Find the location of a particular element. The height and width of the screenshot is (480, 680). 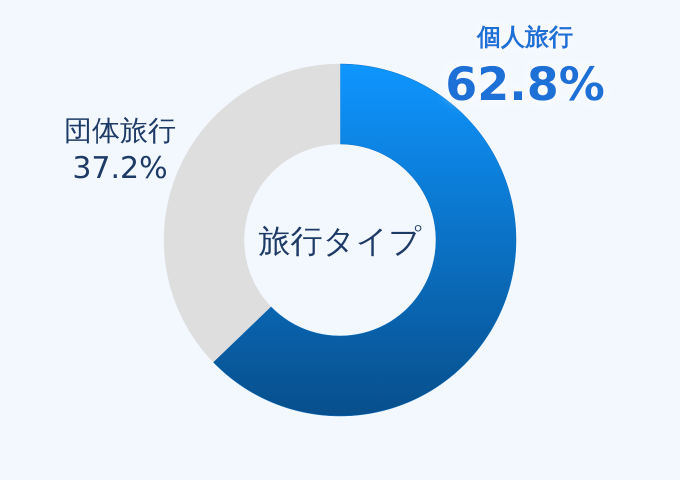

data-label: 37.2% is located at coordinates (120, 168).